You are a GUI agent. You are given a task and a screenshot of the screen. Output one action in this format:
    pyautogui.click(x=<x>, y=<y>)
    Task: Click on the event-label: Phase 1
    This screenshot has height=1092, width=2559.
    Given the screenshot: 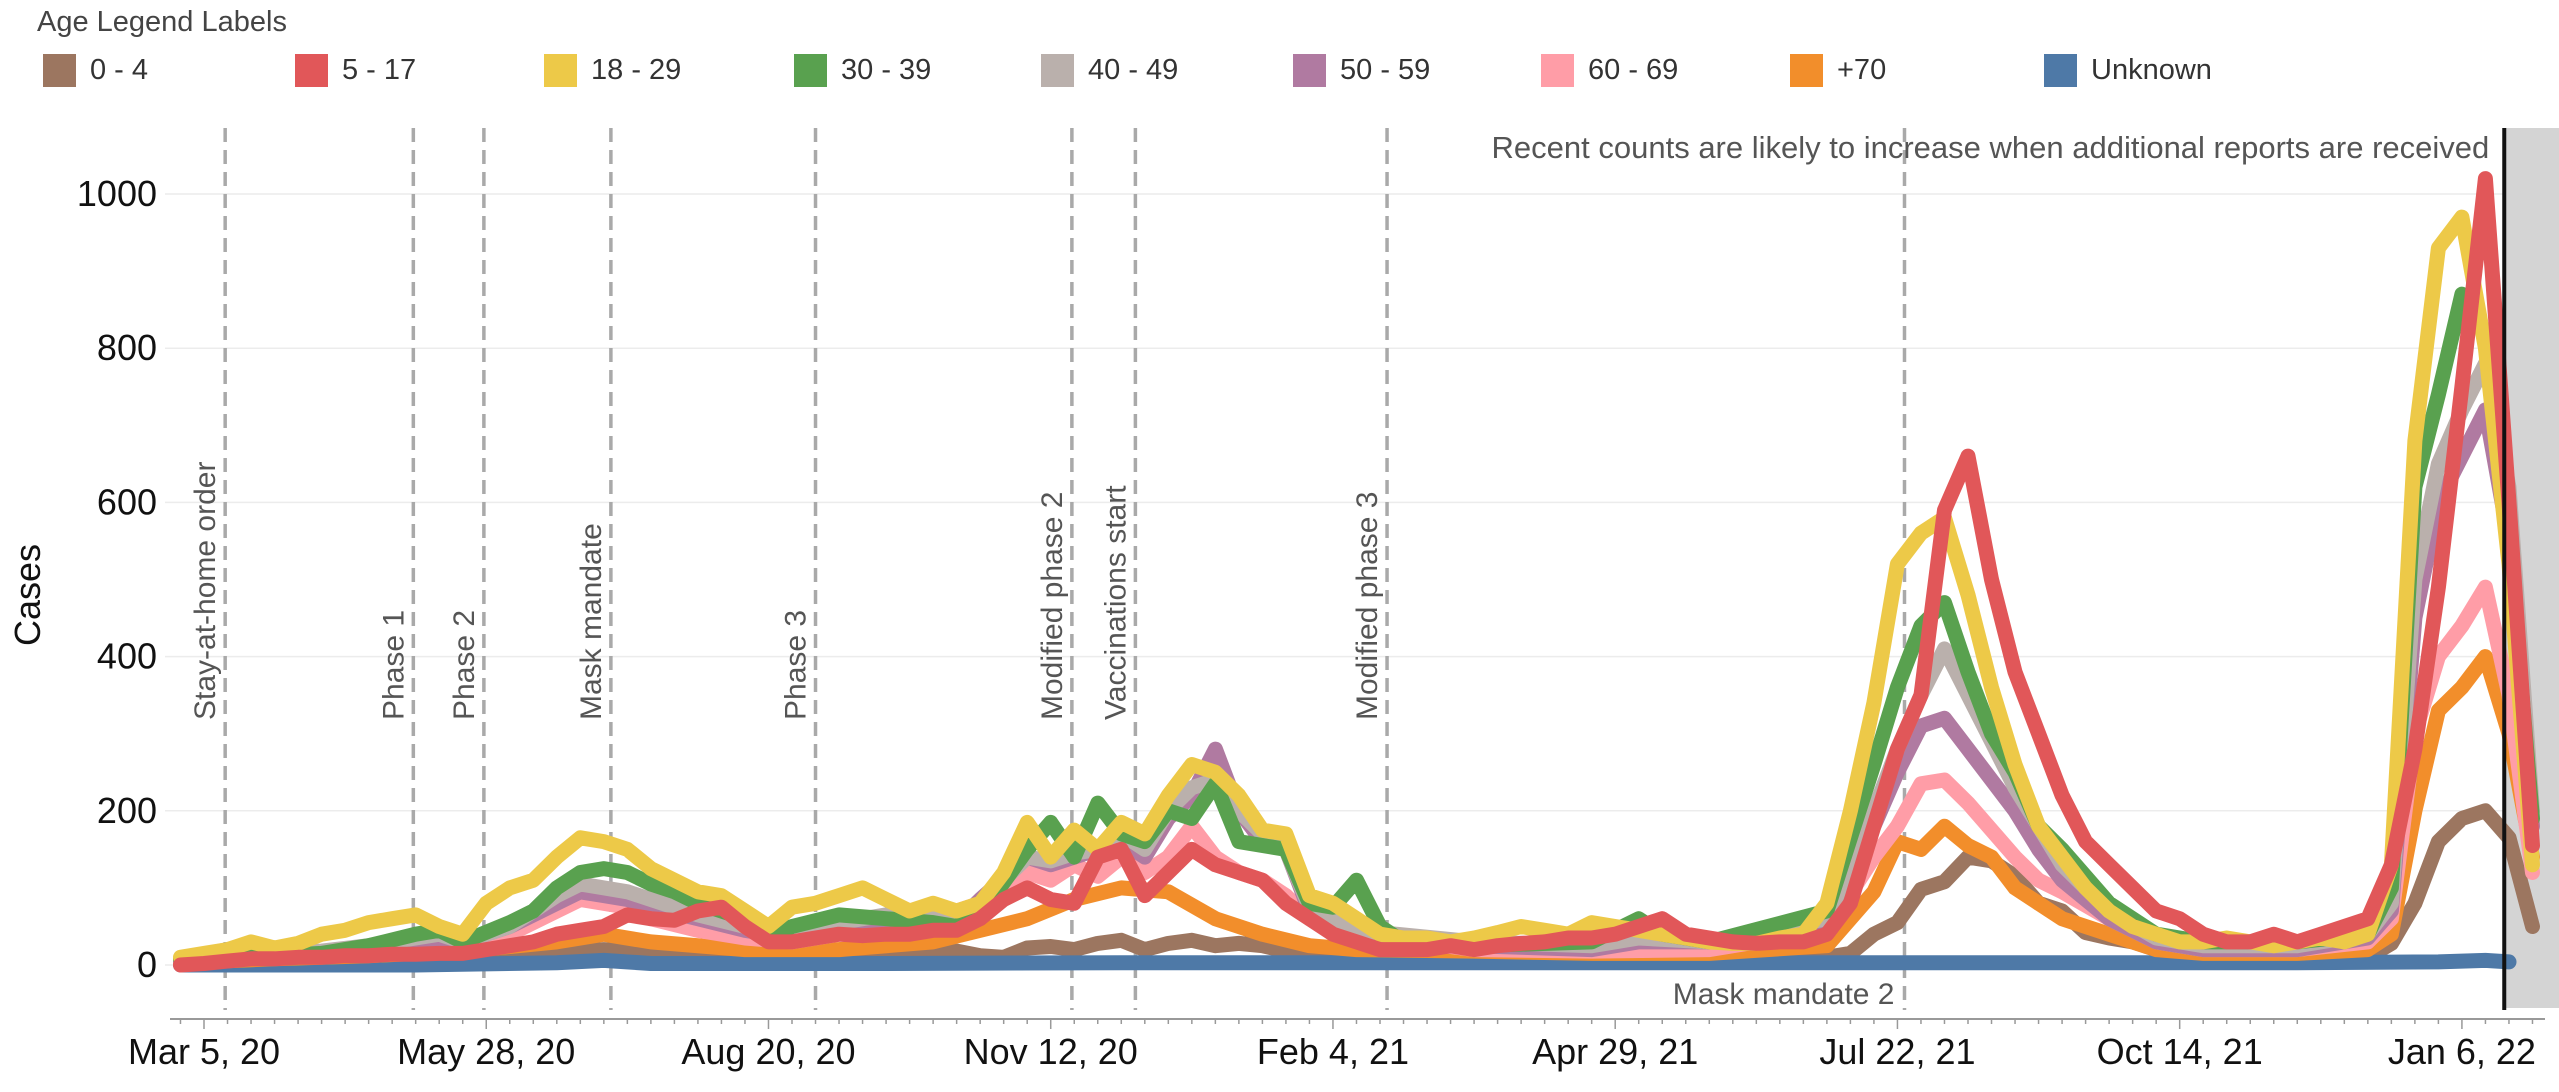 What is the action you would take?
    pyautogui.click(x=393, y=665)
    